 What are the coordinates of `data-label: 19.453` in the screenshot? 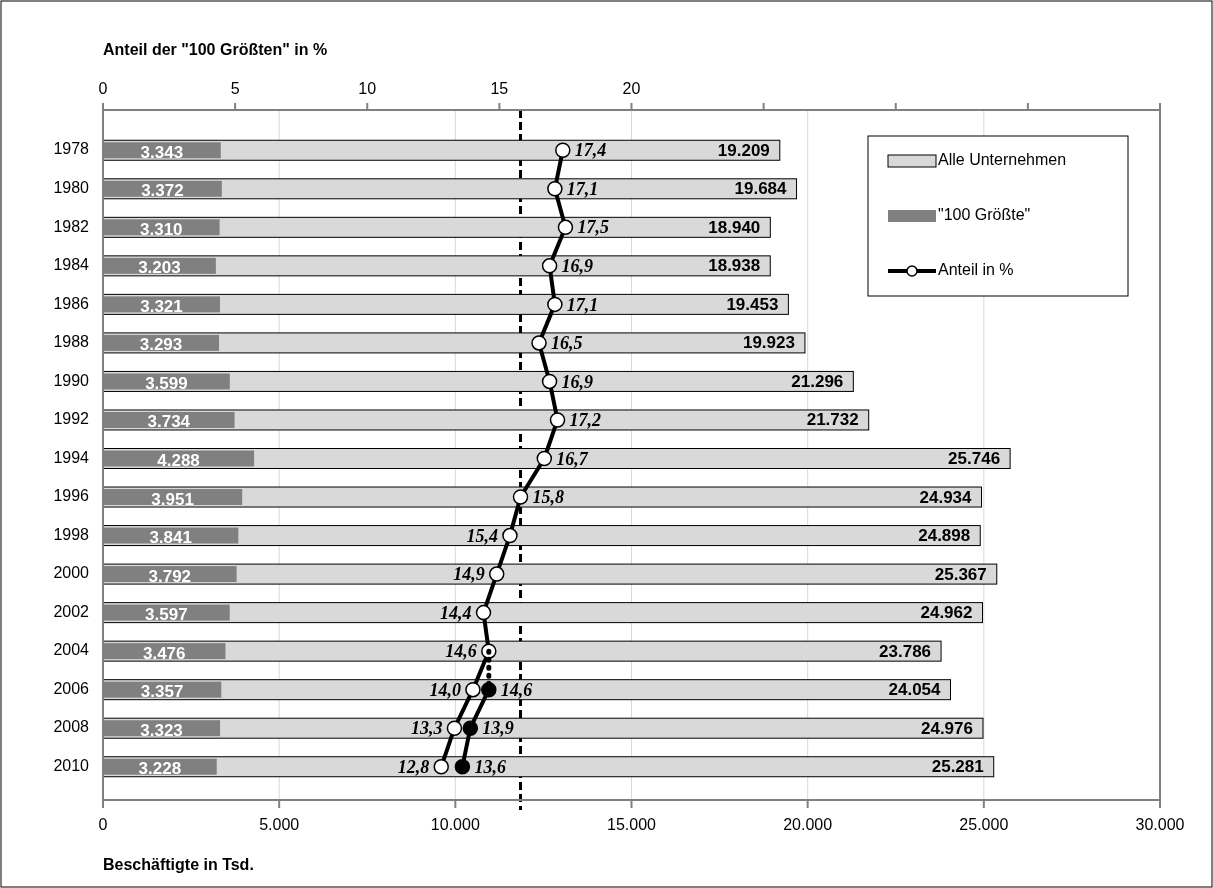 It's located at (752, 304).